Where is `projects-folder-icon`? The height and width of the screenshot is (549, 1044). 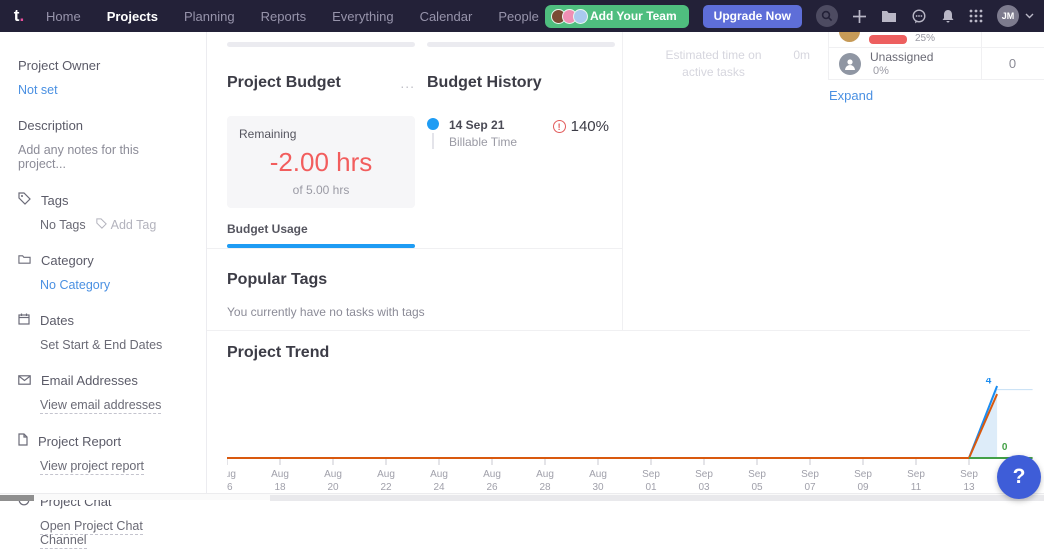
projects-folder-icon is located at coordinates (889, 16).